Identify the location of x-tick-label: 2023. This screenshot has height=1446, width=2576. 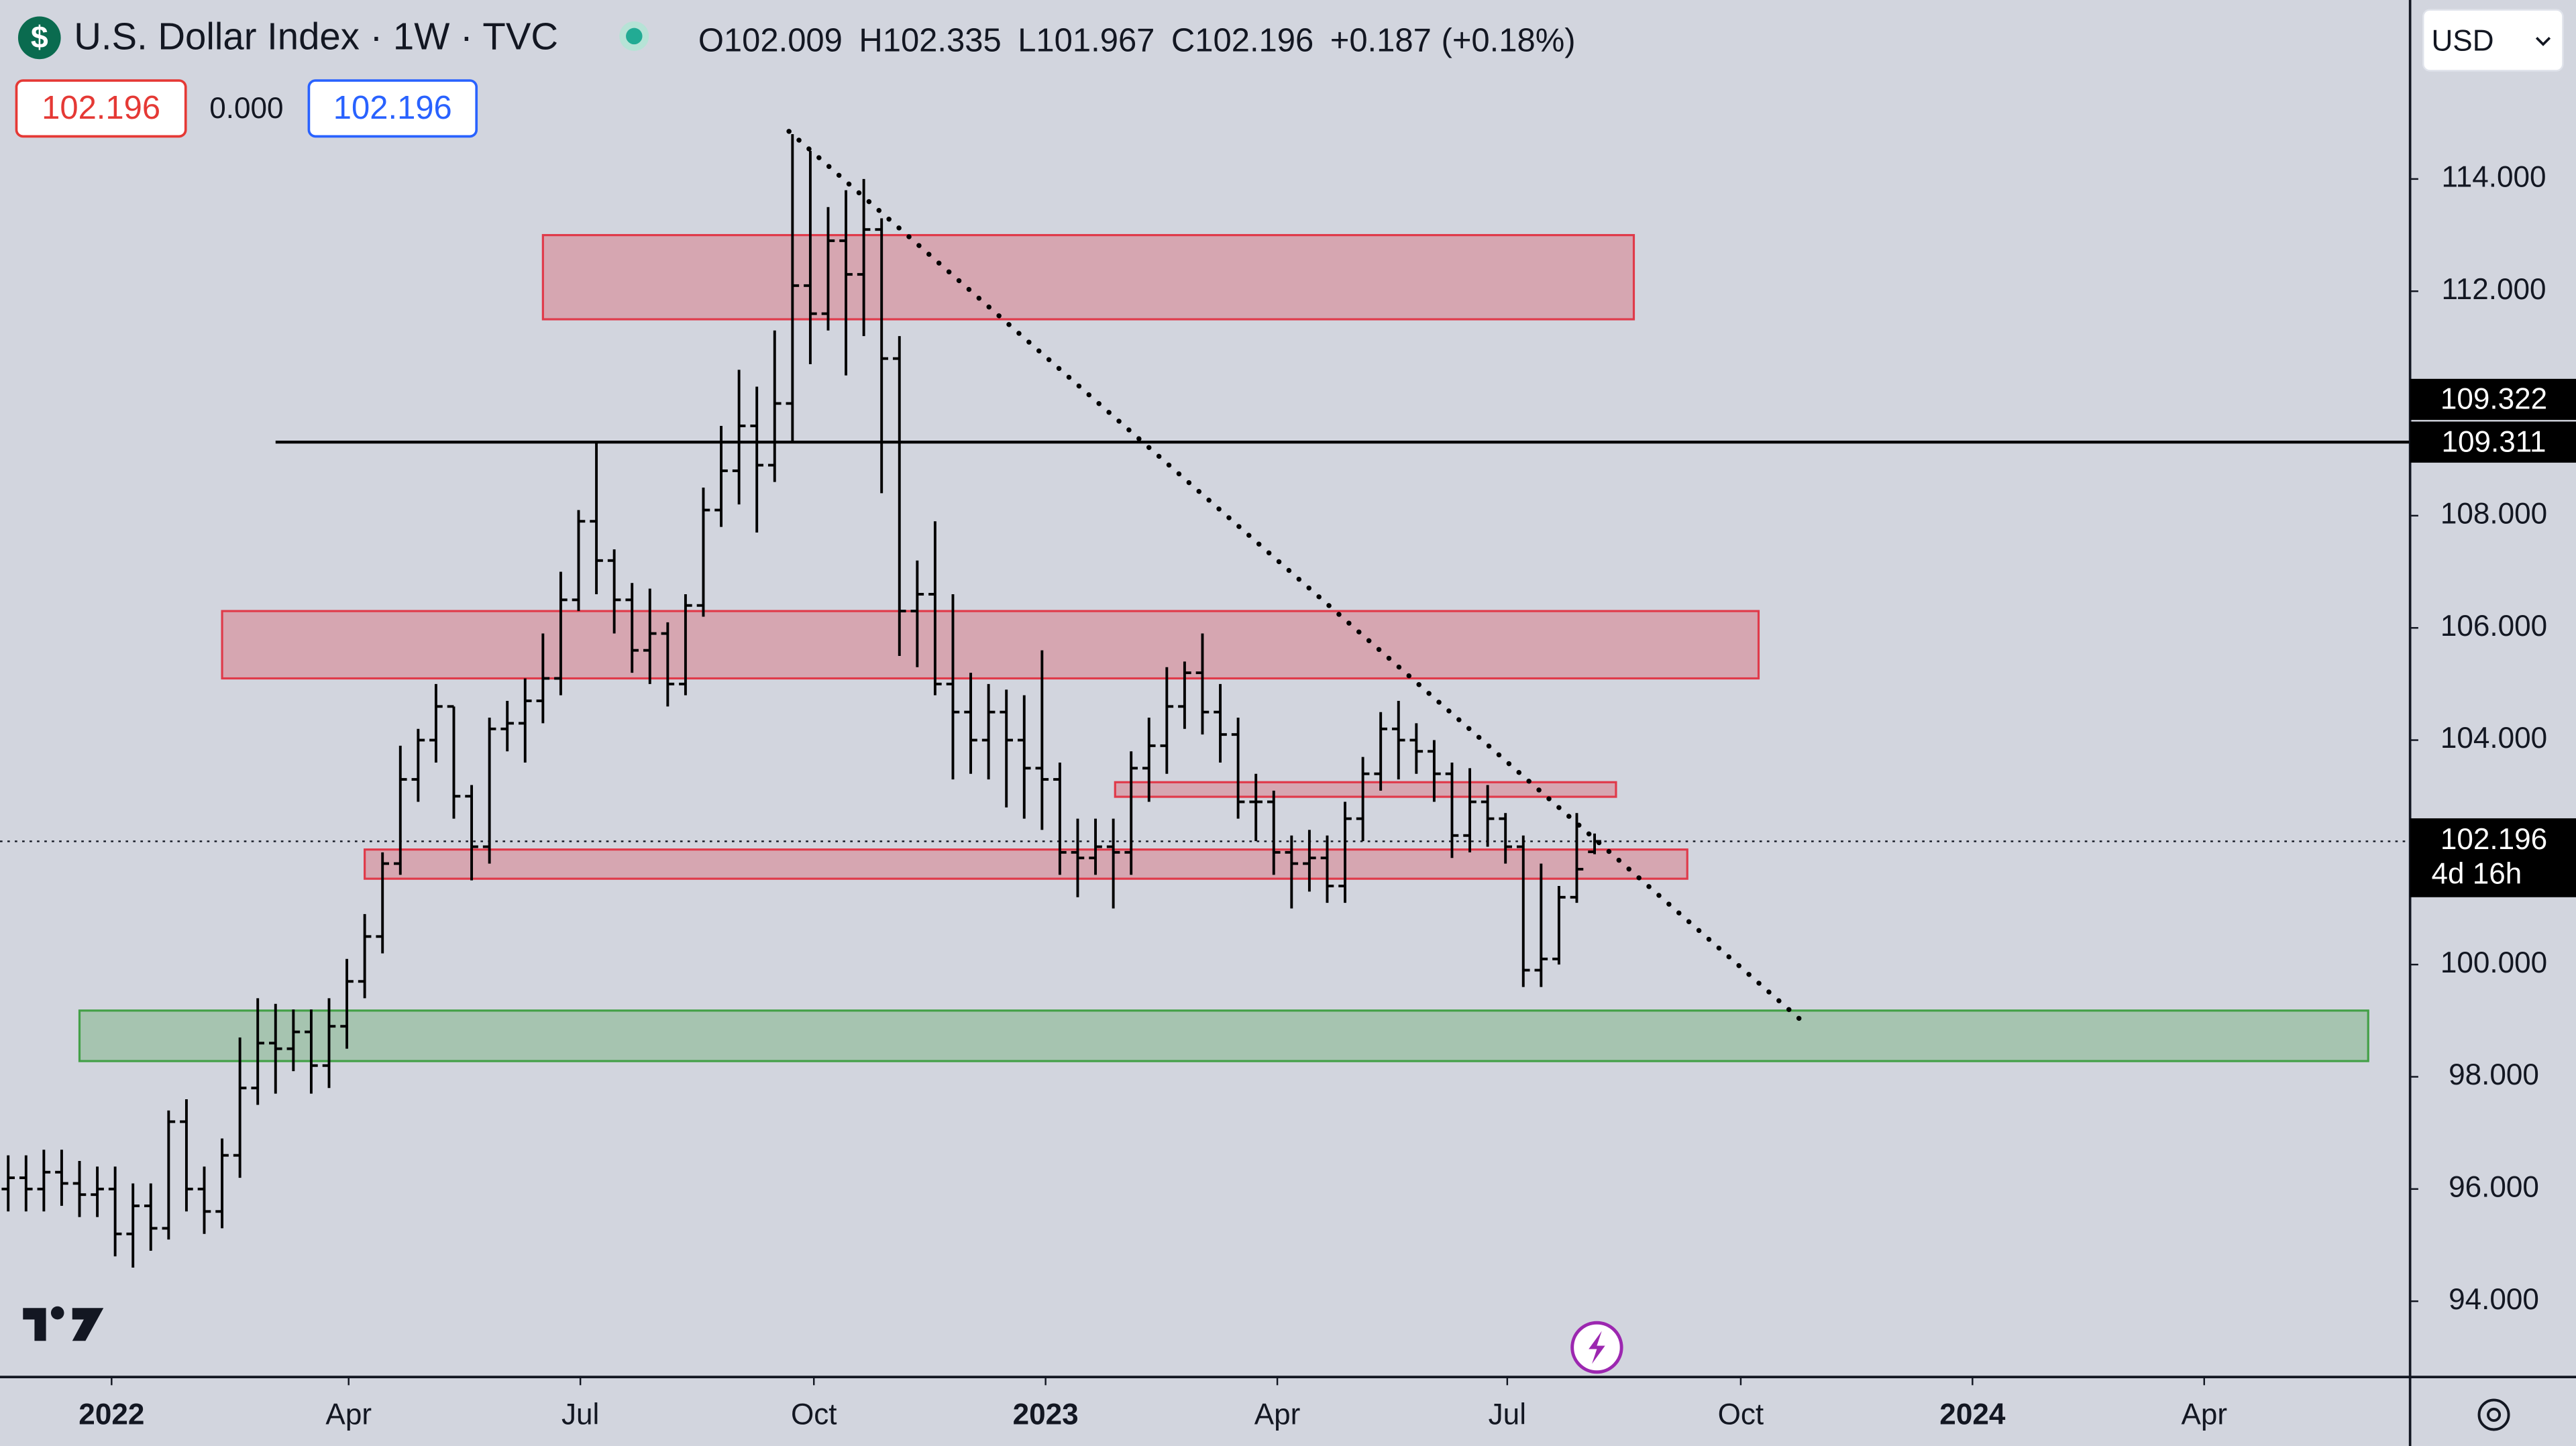
(1046, 1414).